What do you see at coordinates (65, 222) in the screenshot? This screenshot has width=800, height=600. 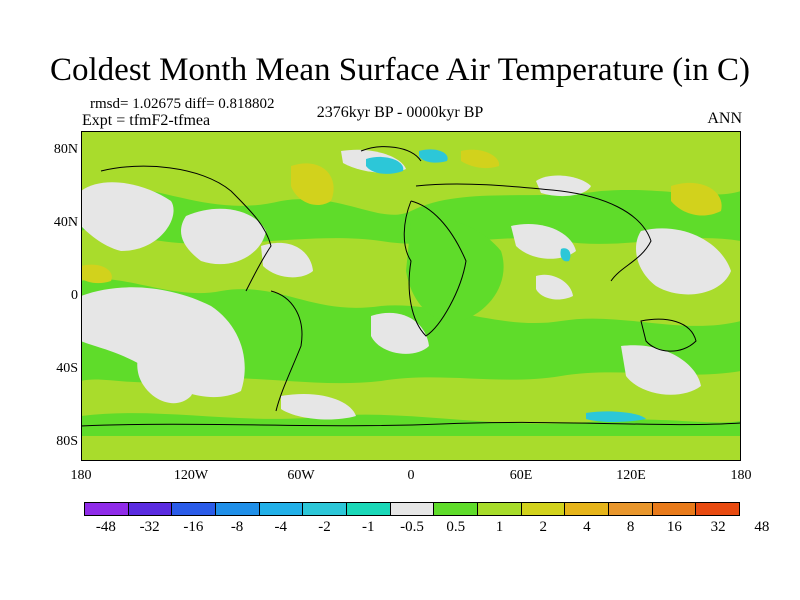 I see `y-tick-label: 40N` at bounding box center [65, 222].